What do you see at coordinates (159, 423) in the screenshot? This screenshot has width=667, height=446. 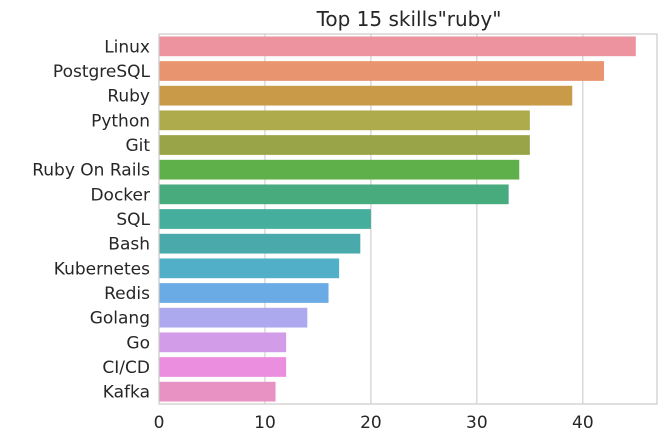 I see `x-tick-label: 0` at bounding box center [159, 423].